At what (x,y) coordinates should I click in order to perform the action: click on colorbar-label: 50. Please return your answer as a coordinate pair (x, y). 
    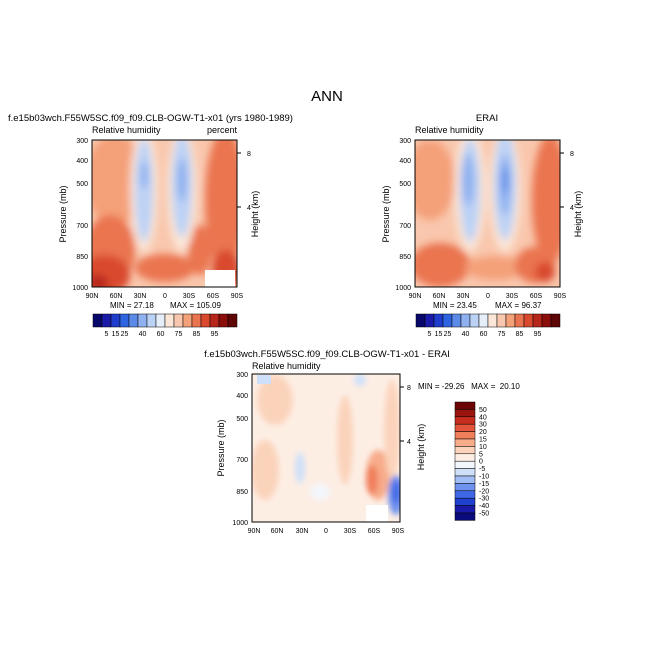
    Looking at the image, I should click on (483, 410).